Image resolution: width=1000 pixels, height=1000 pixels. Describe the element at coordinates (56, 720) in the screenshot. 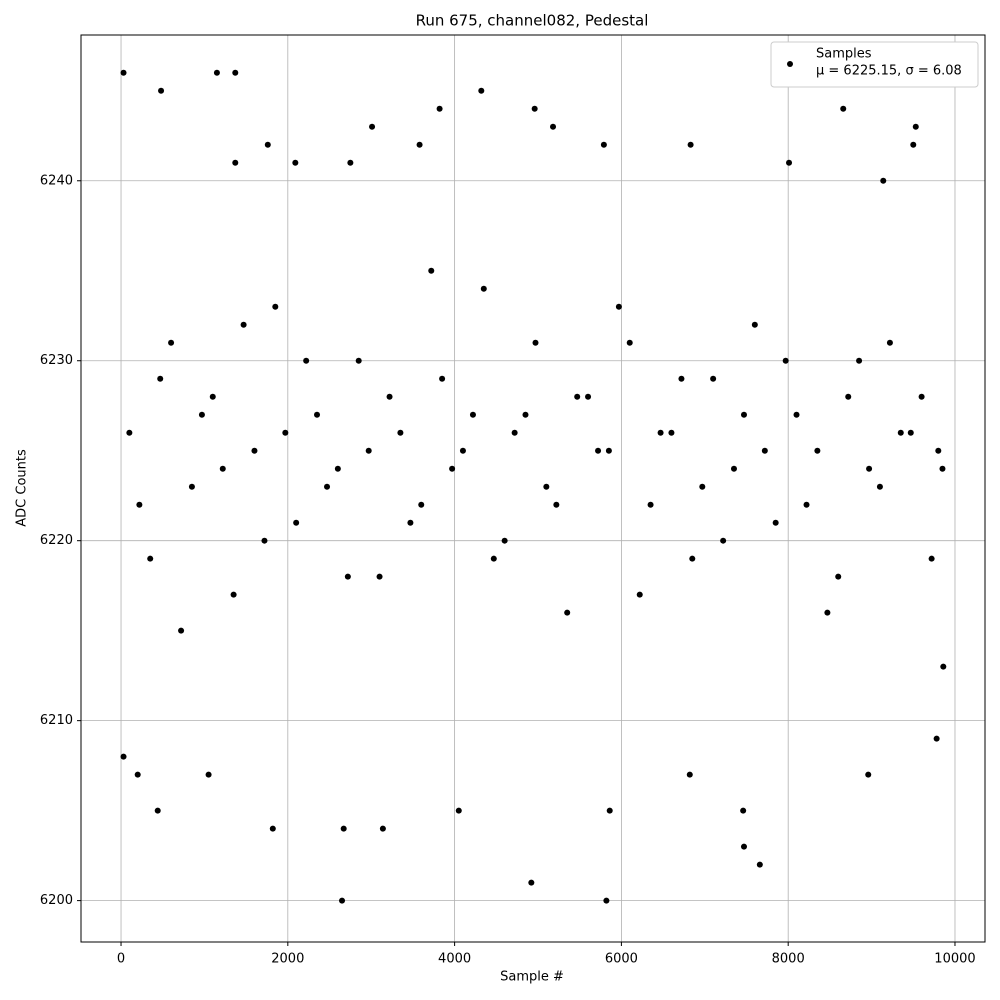

I see `y-tick-label: 6210` at that location.